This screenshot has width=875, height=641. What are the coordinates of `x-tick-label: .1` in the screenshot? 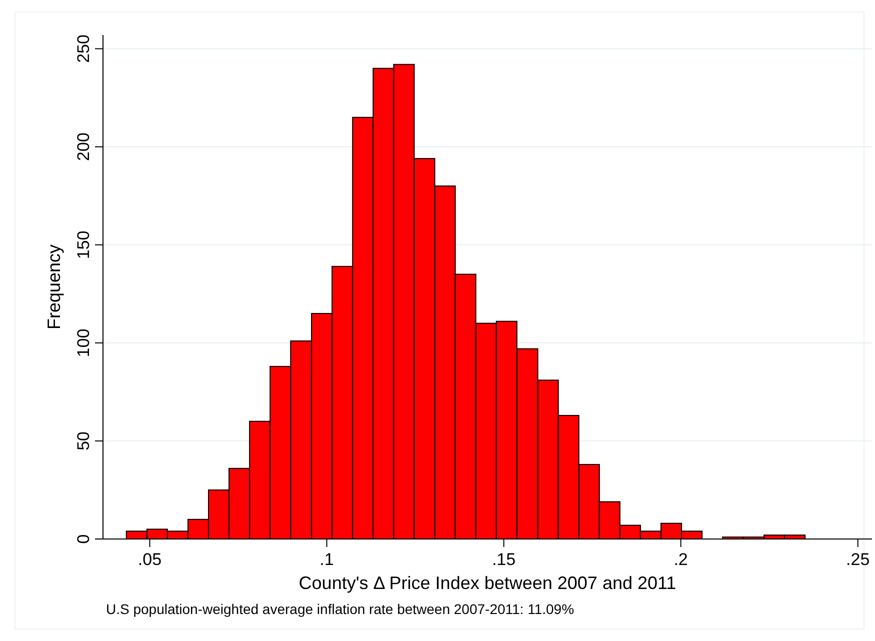 It's located at (327, 559).